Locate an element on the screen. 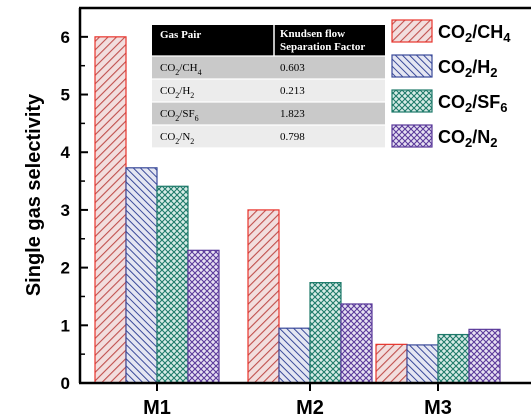 The height and width of the screenshot is (420, 531). table-header-knudsen: Knudsen flow is located at coordinates (312, 34).